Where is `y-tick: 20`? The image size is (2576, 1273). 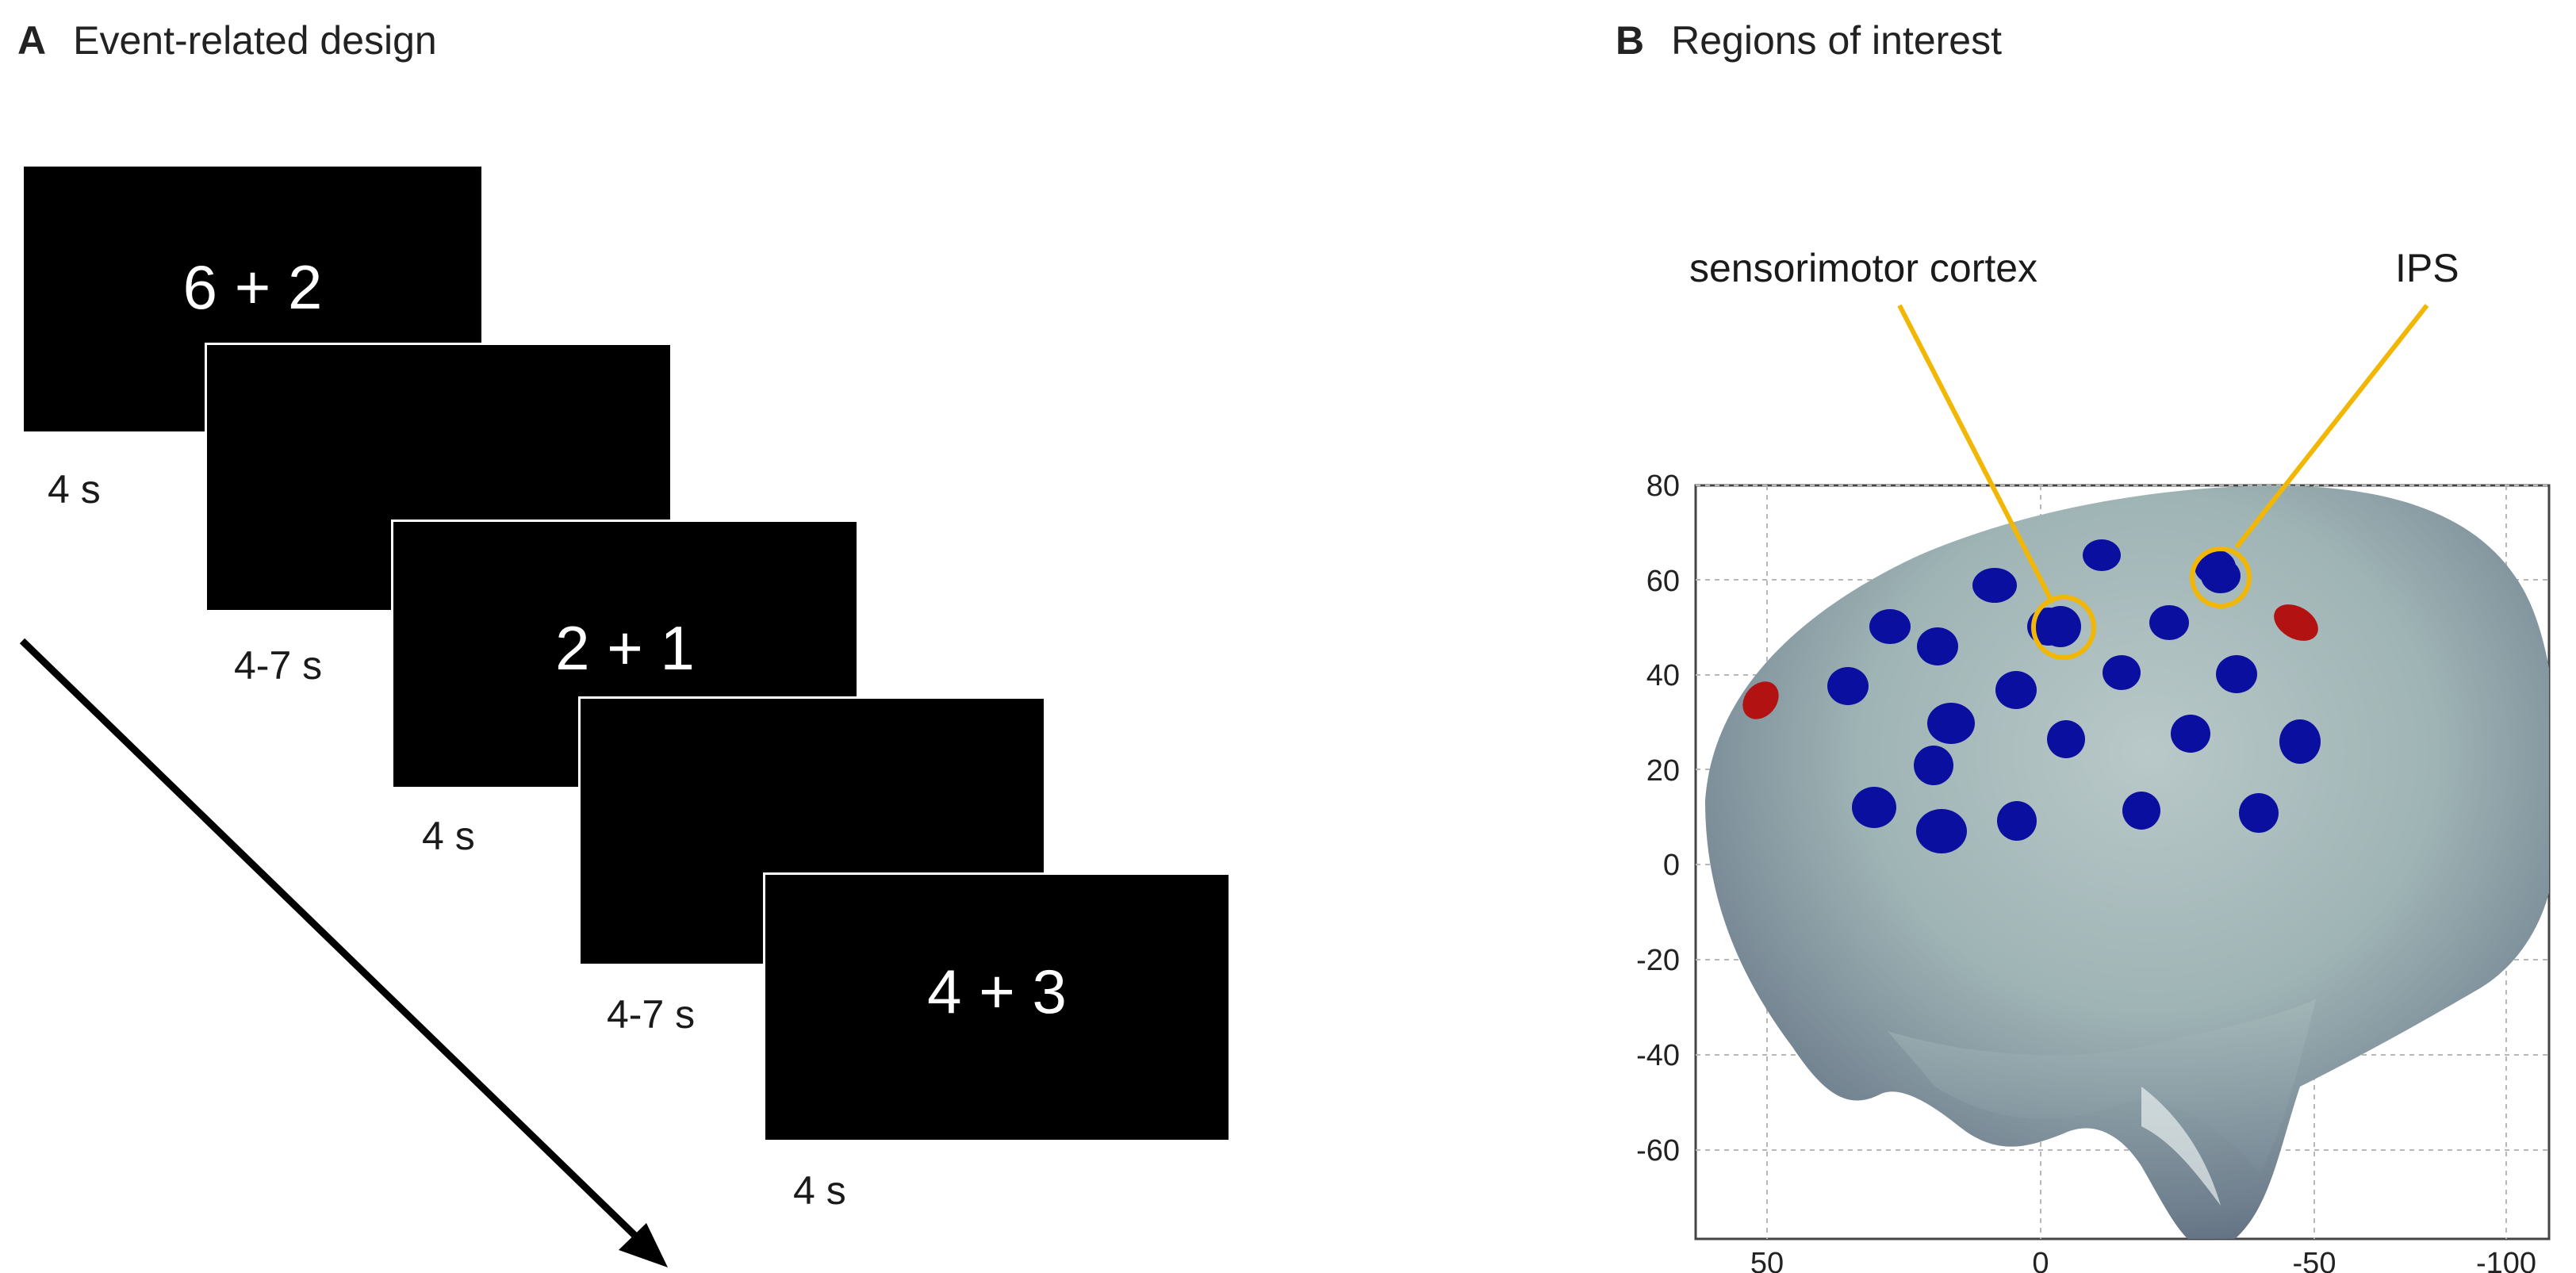 y-tick: 20 is located at coordinates (1663, 771).